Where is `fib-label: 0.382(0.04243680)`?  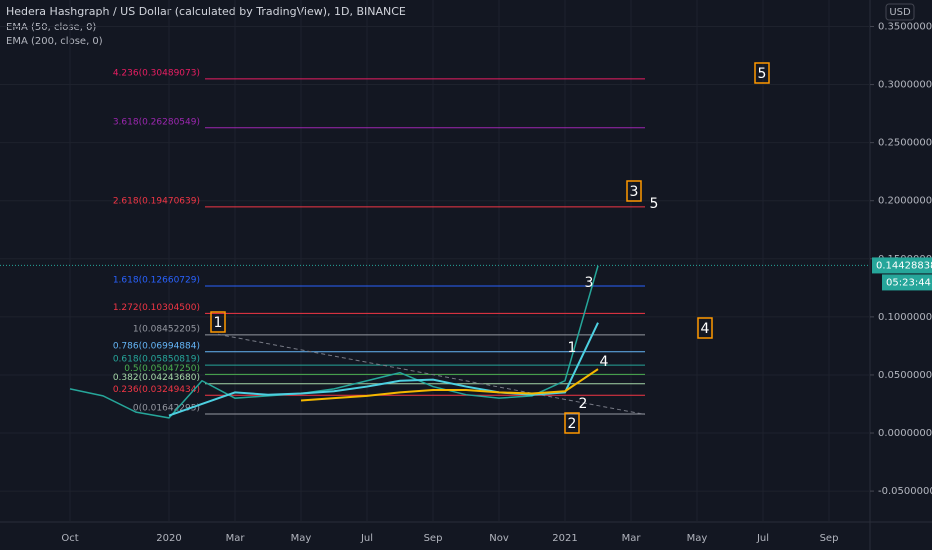
fib-label: 0.382(0.04243680) is located at coordinates (156, 378).